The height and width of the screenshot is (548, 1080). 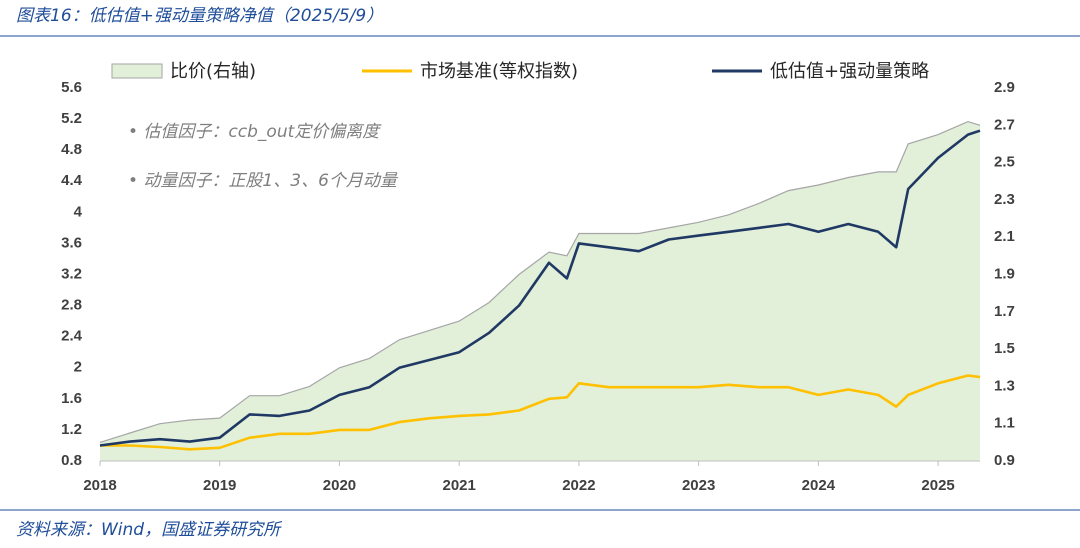 What do you see at coordinates (849, 71) in the screenshot?
I see `legend-label: 低估值+强动量策略` at bounding box center [849, 71].